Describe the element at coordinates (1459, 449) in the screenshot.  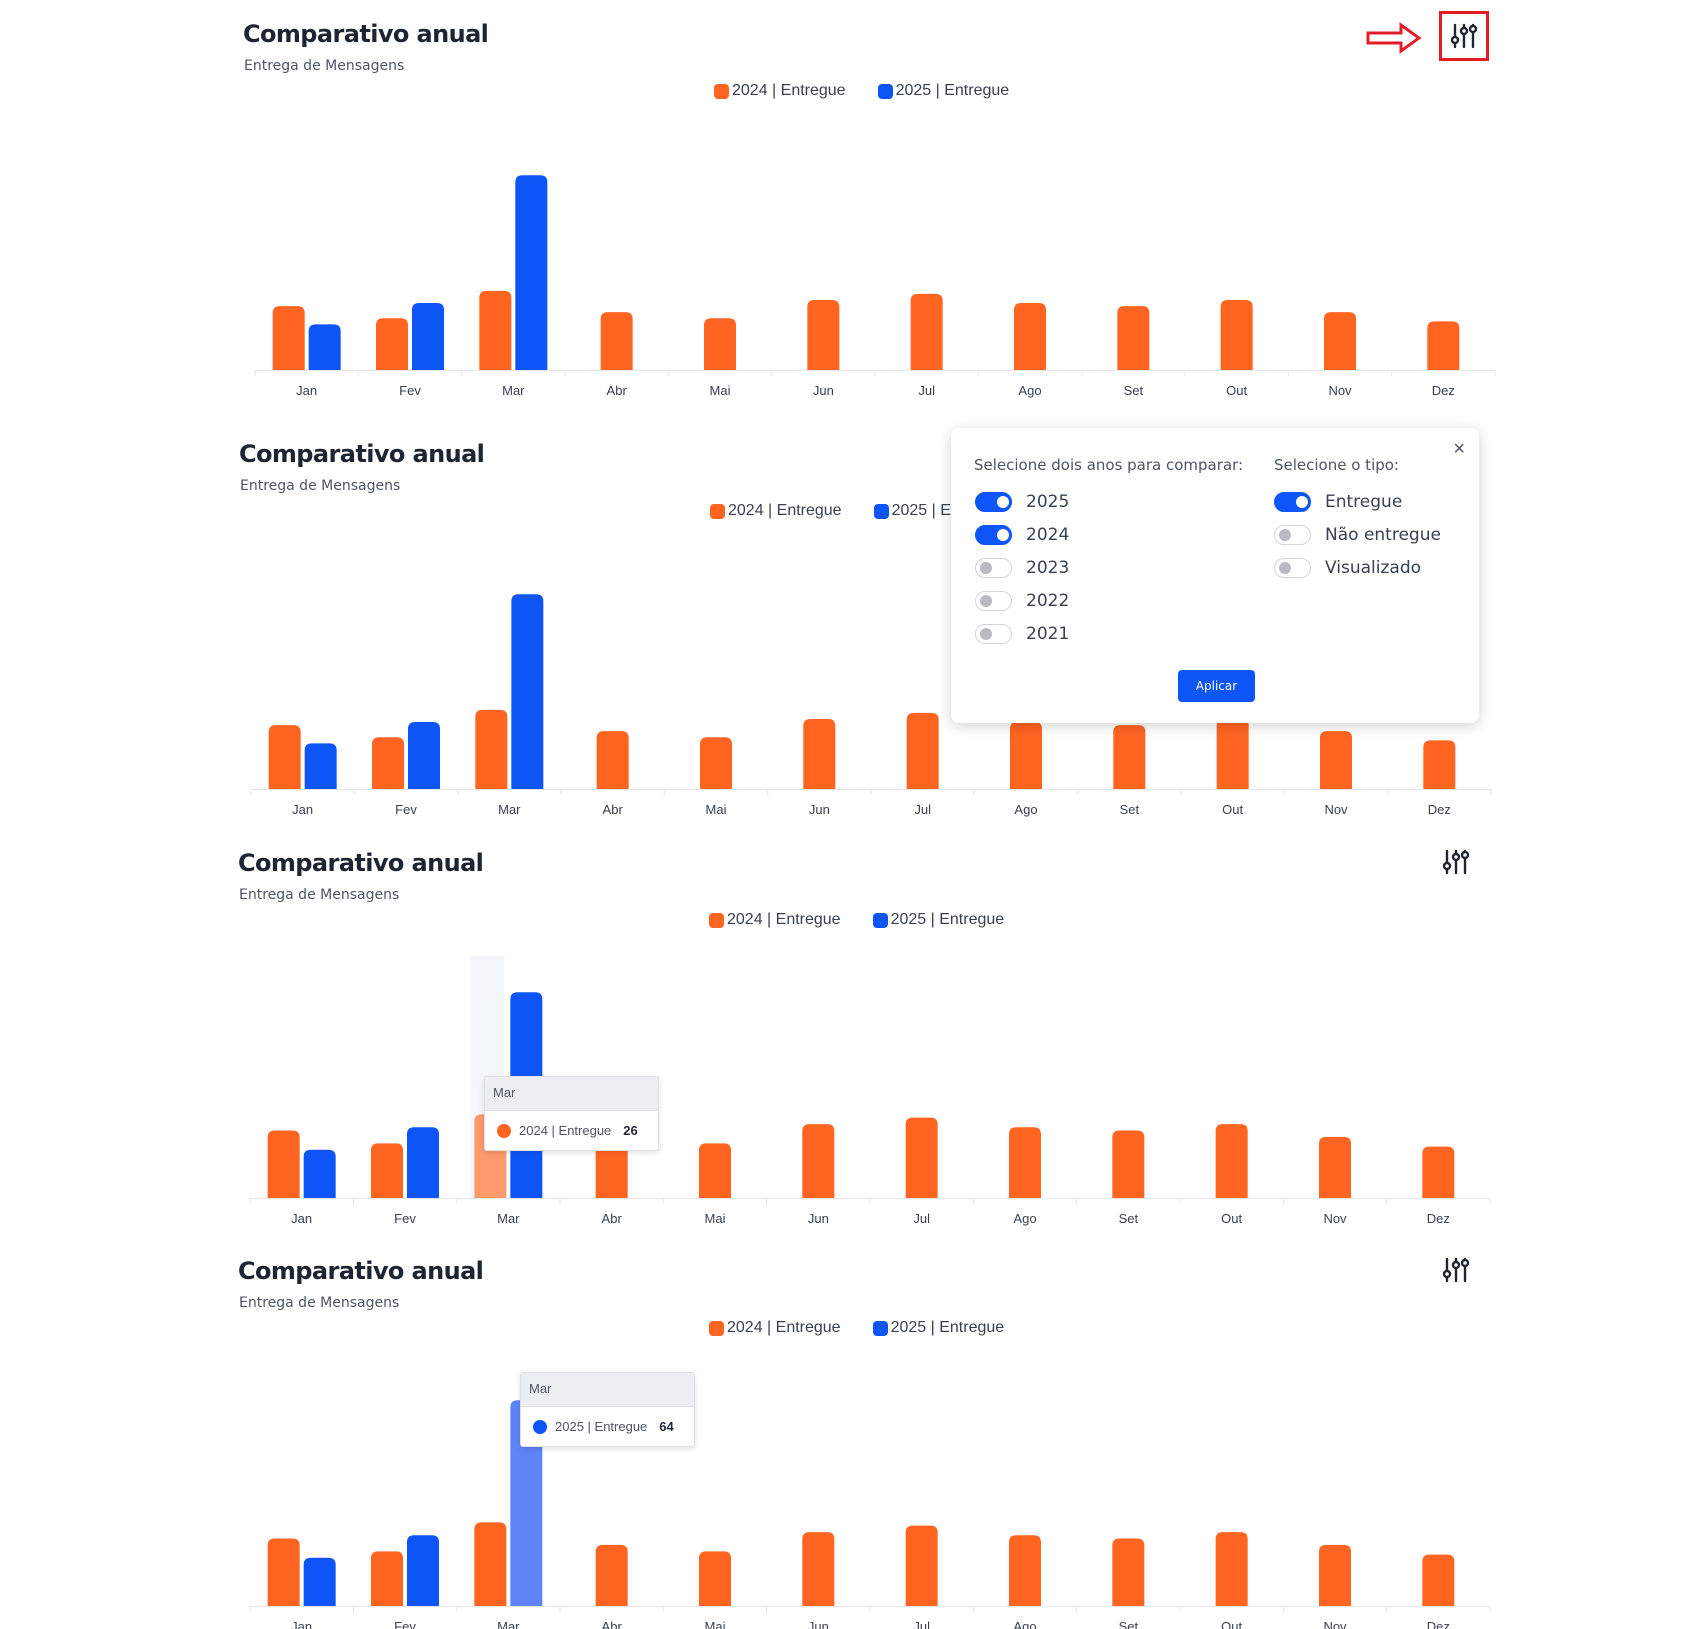
I see `close-icon: ×` at that location.